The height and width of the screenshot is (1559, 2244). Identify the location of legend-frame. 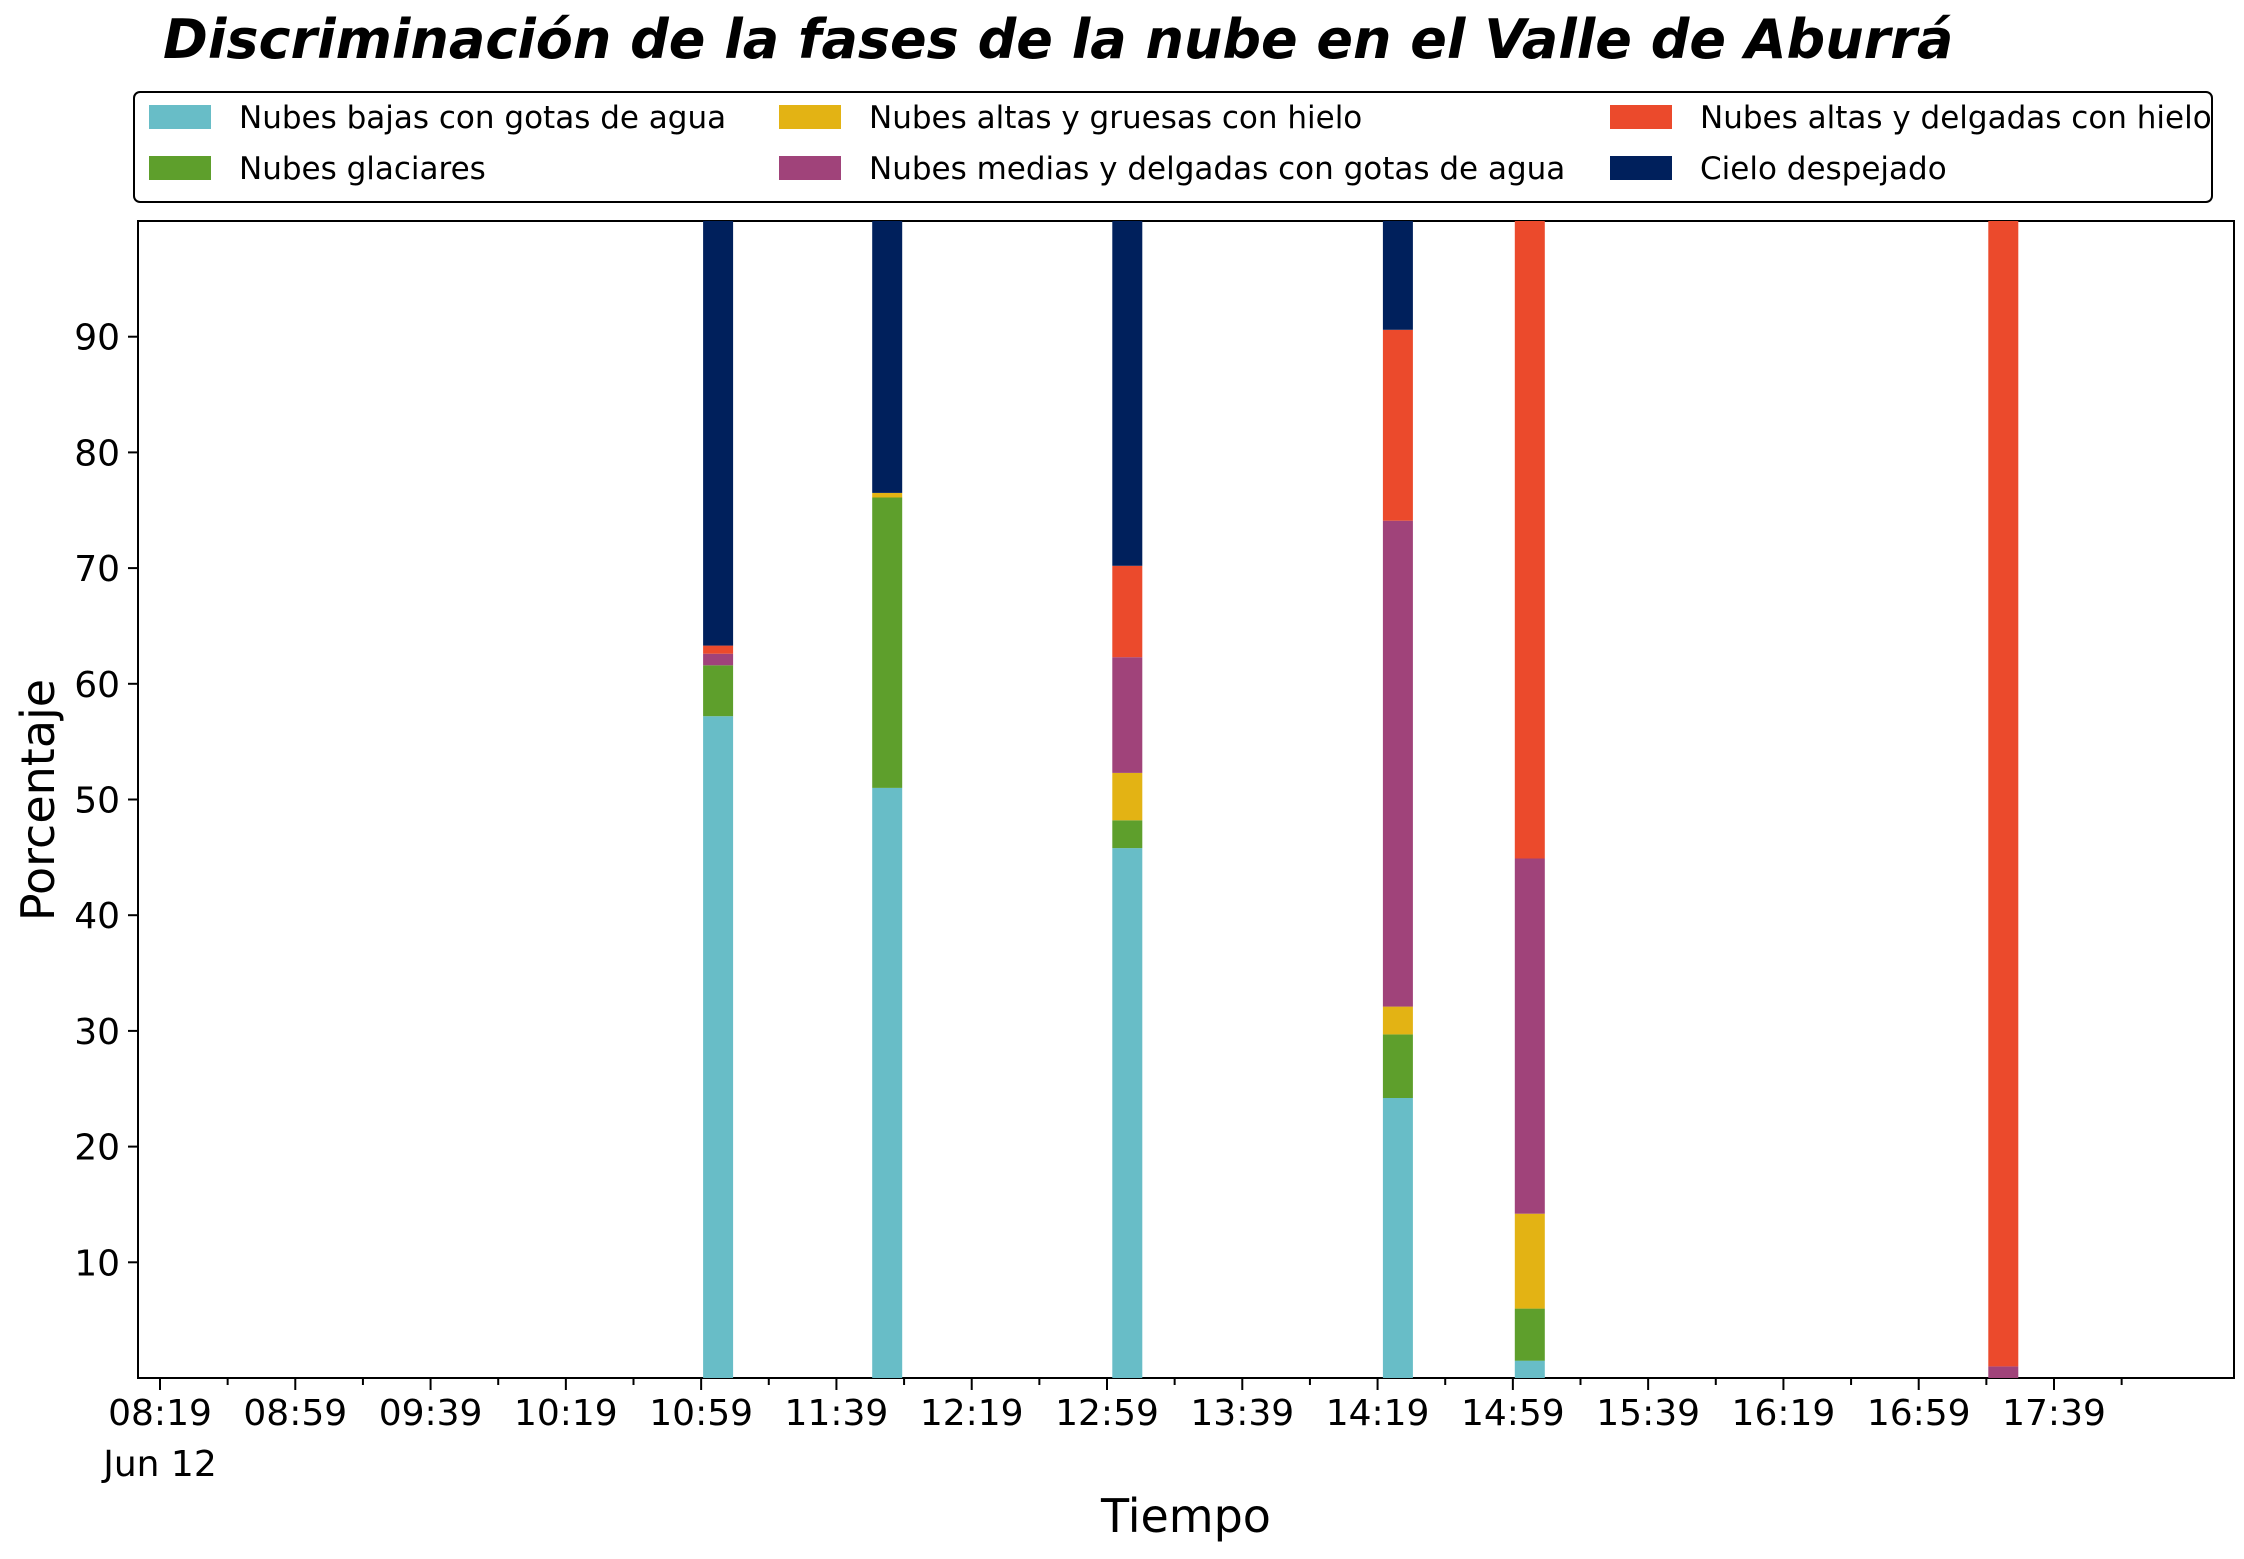
(1173, 147).